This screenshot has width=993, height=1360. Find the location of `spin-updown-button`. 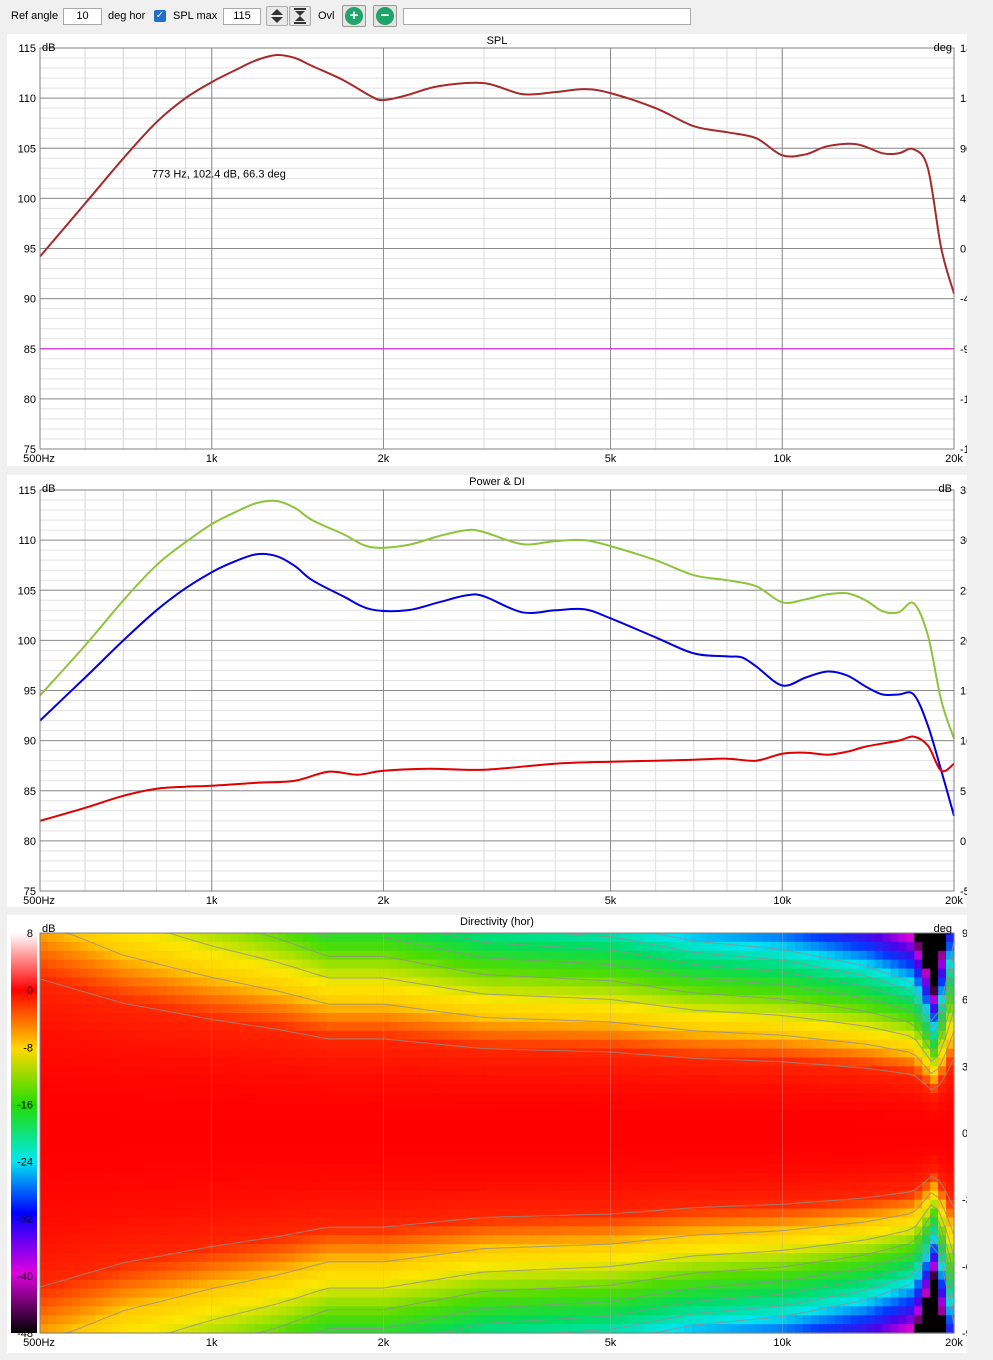

spin-updown-button is located at coordinates (277, 16).